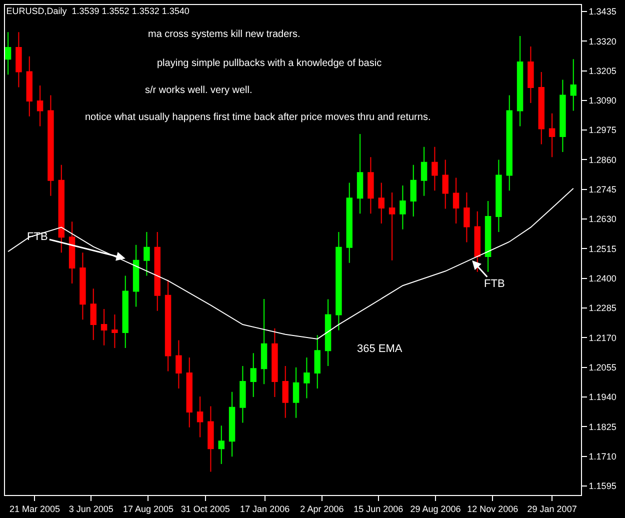 This screenshot has height=518, width=625. What do you see at coordinates (435, 509) in the screenshot?
I see `x-tick-label: 29 Aug 2006` at bounding box center [435, 509].